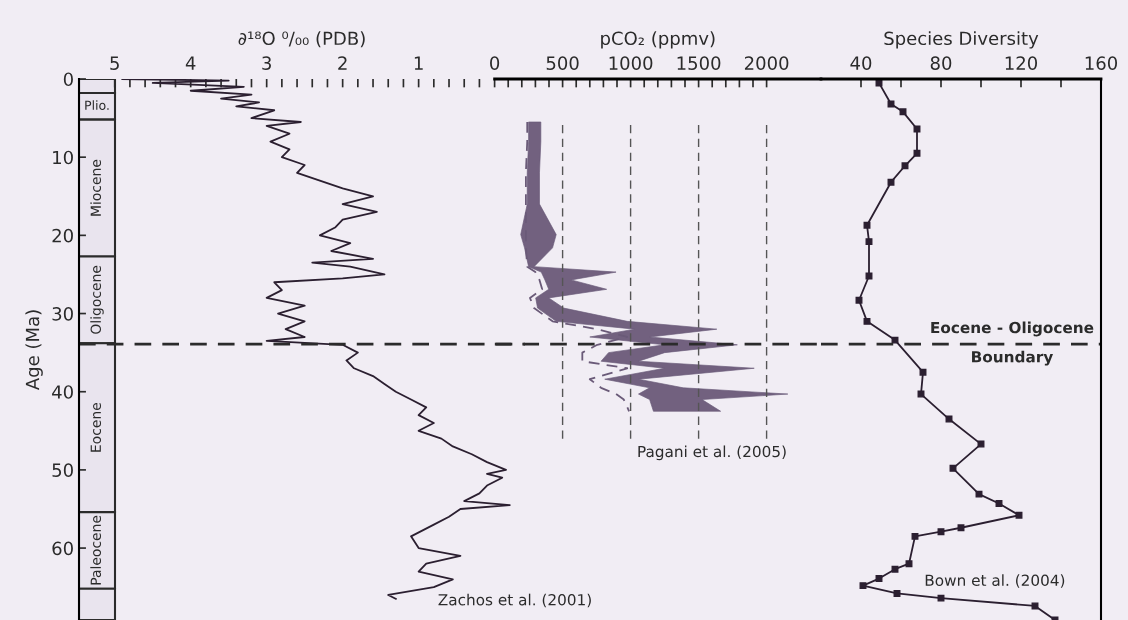 The width and height of the screenshot is (1128, 620). I want to click on x-tick-label: 4, so click(190, 63).